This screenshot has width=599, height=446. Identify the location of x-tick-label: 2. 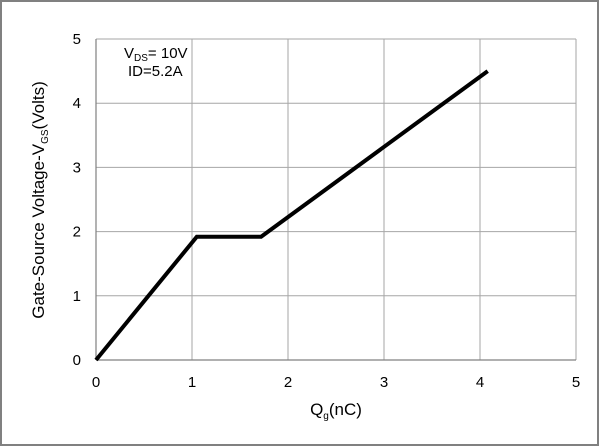
(288, 382).